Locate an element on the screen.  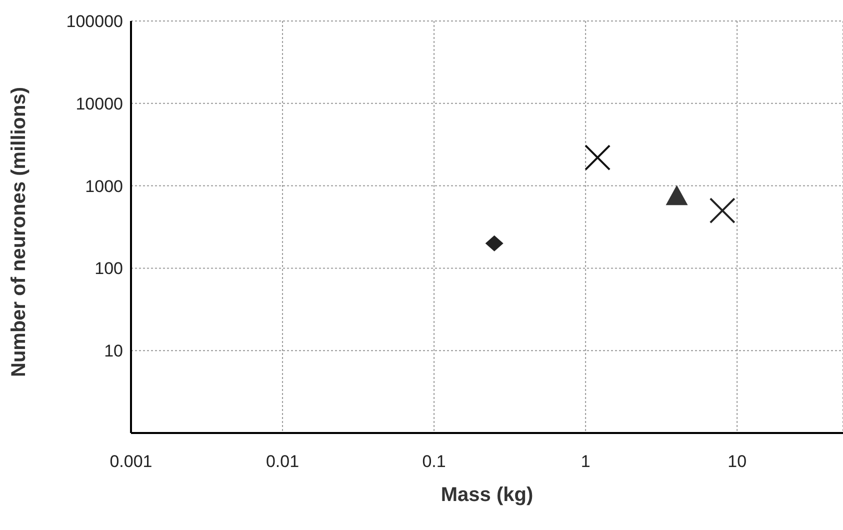
x-axis-title: Mass (kg) is located at coordinates (487, 495).